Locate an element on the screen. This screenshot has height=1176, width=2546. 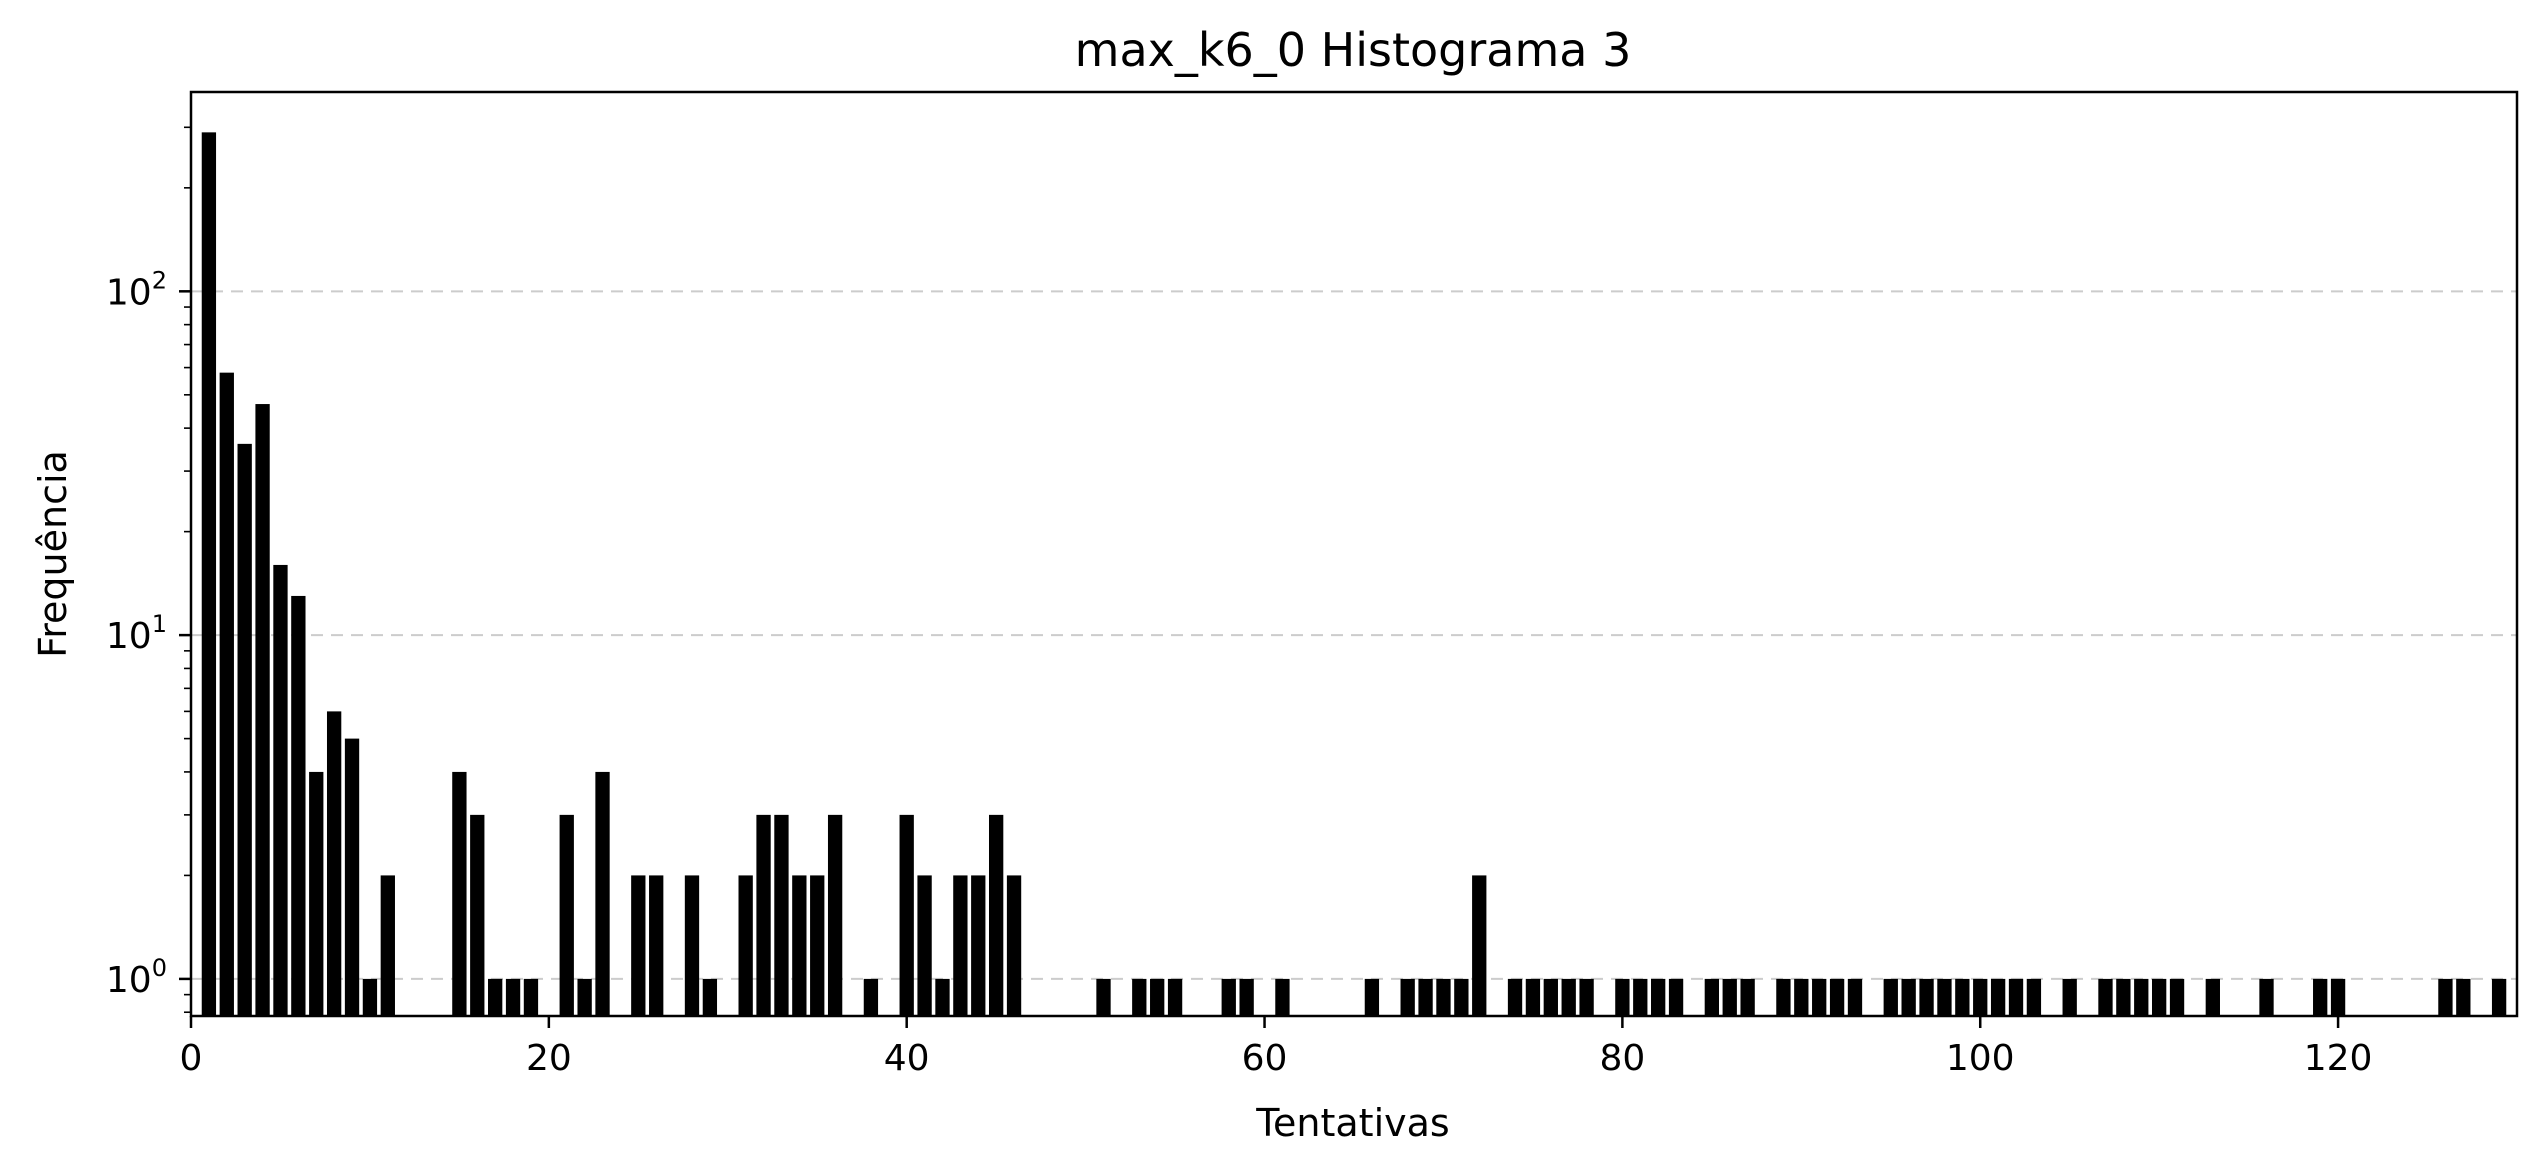
x-tick-label-60: 60 is located at coordinates (1265, 1058).